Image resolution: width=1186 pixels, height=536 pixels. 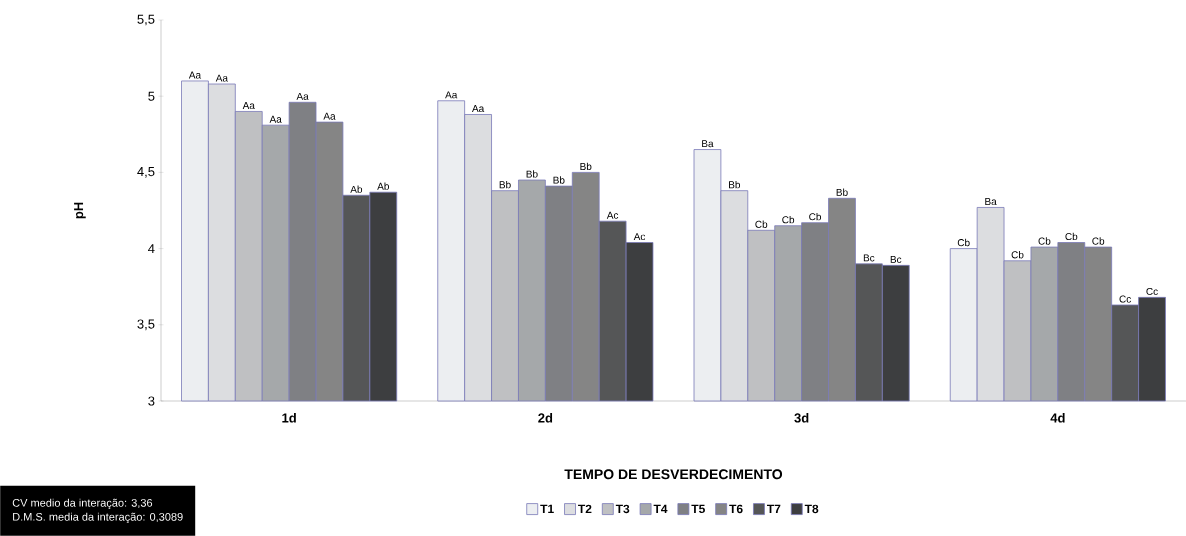 What do you see at coordinates (811, 509) in the screenshot?
I see `legend-label: T8` at bounding box center [811, 509].